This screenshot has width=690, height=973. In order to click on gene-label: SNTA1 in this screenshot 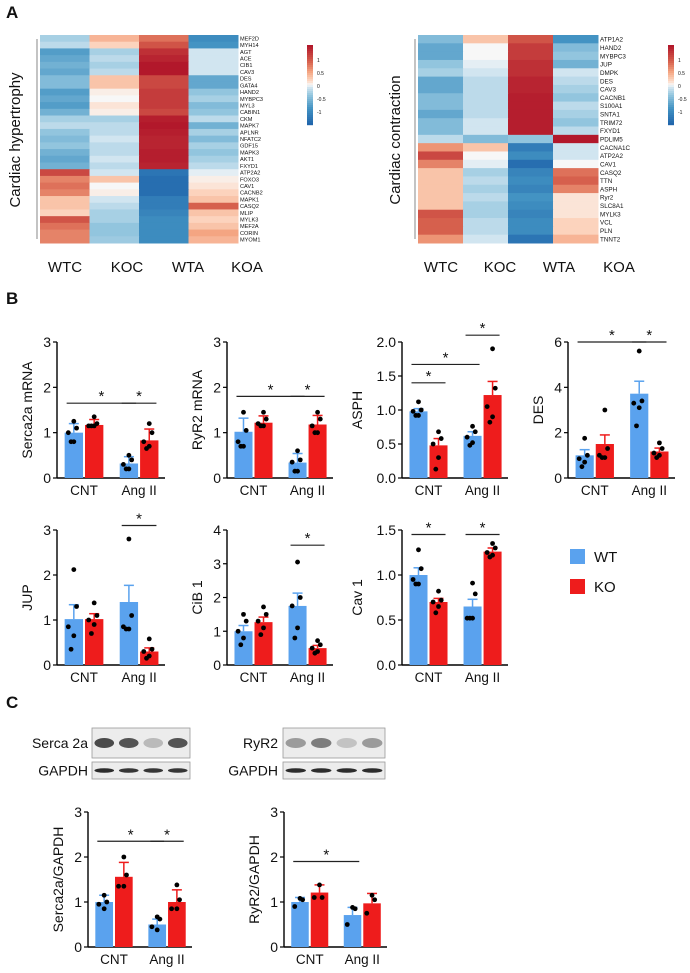, I will do `click(610, 115)`.